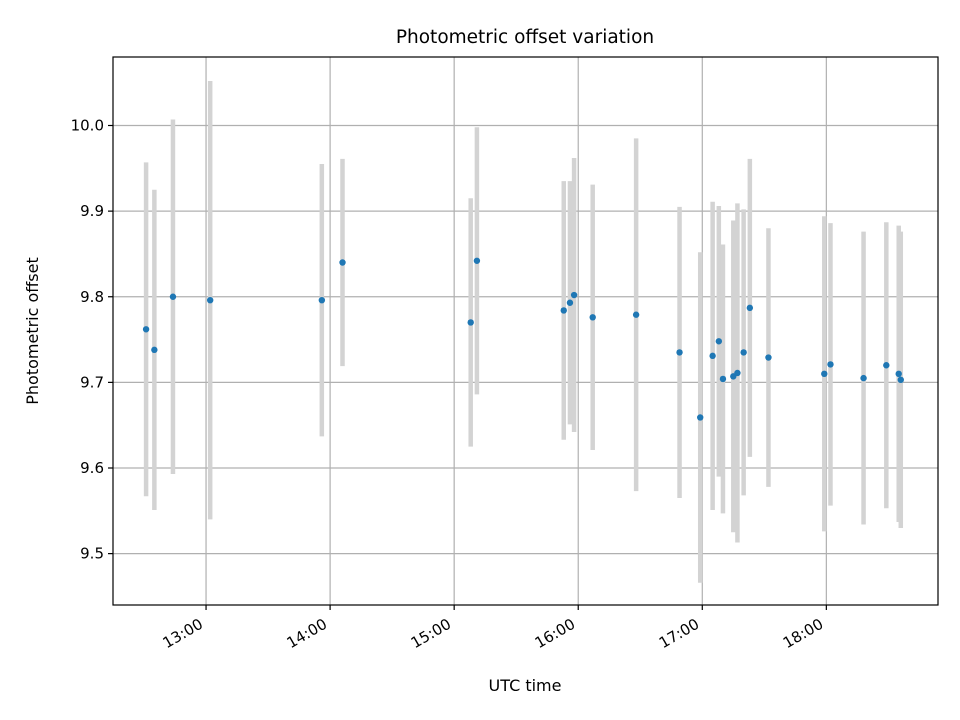 The image size is (960, 720). Describe the element at coordinates (431, 633) in the screenshot. I see `x-tick-label: 15:00` at that location.